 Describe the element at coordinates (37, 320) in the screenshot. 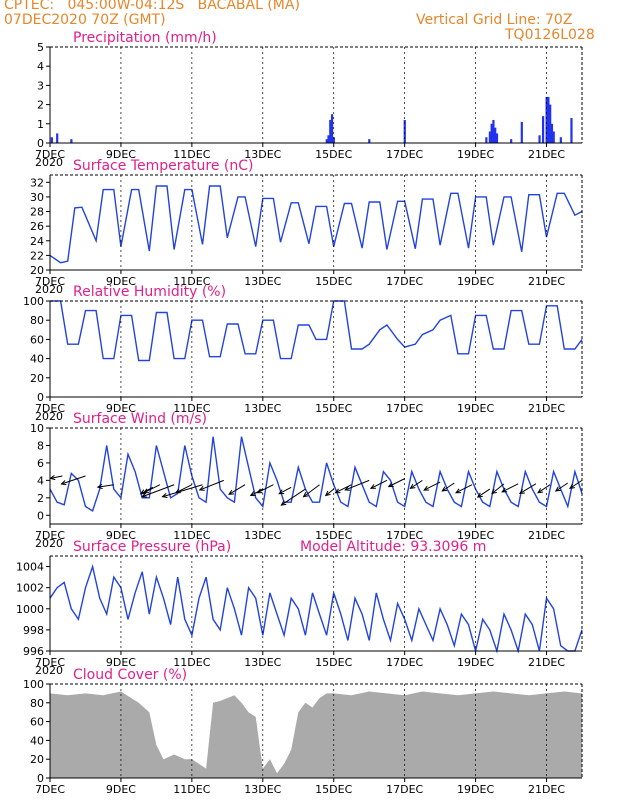

I see `rh-ytick-label: 80` at that location.